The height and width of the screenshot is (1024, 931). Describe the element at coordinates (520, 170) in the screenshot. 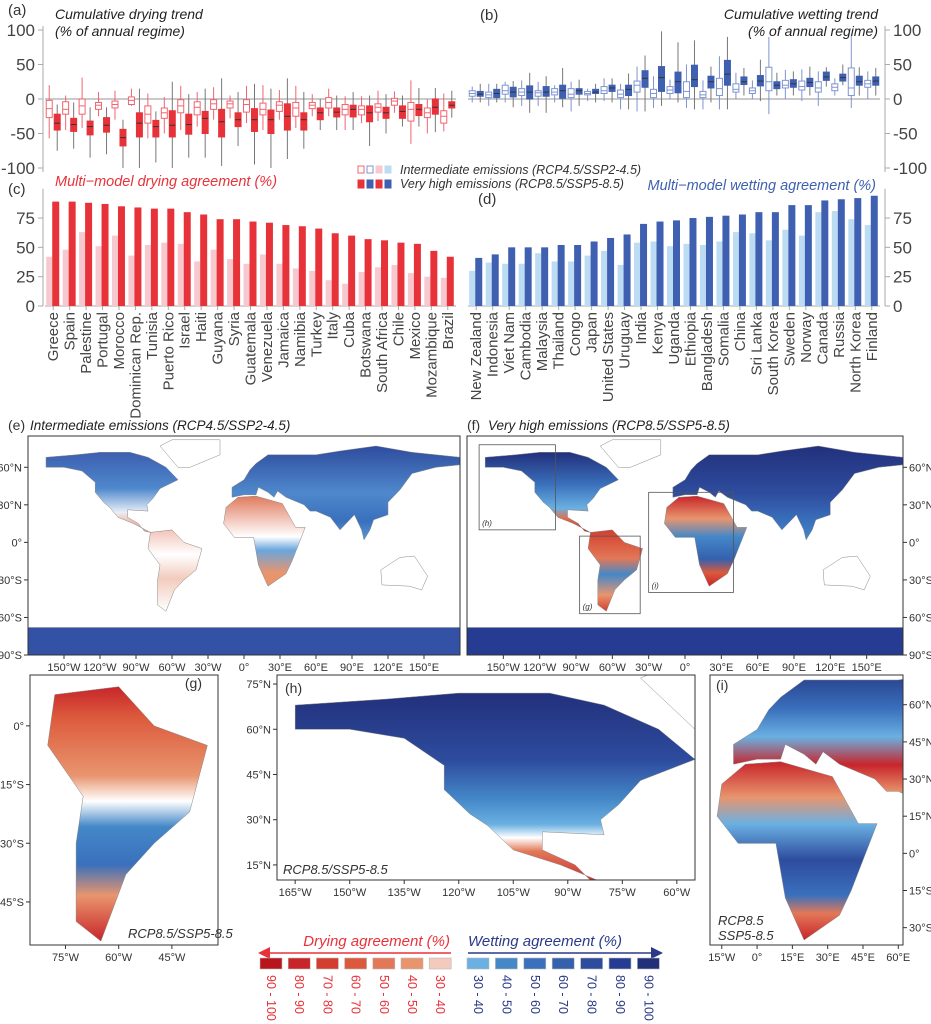

I see `legend-intermediate-label: Intermediate emissions (RCP4.5/SSP2-4.5)` at that location.